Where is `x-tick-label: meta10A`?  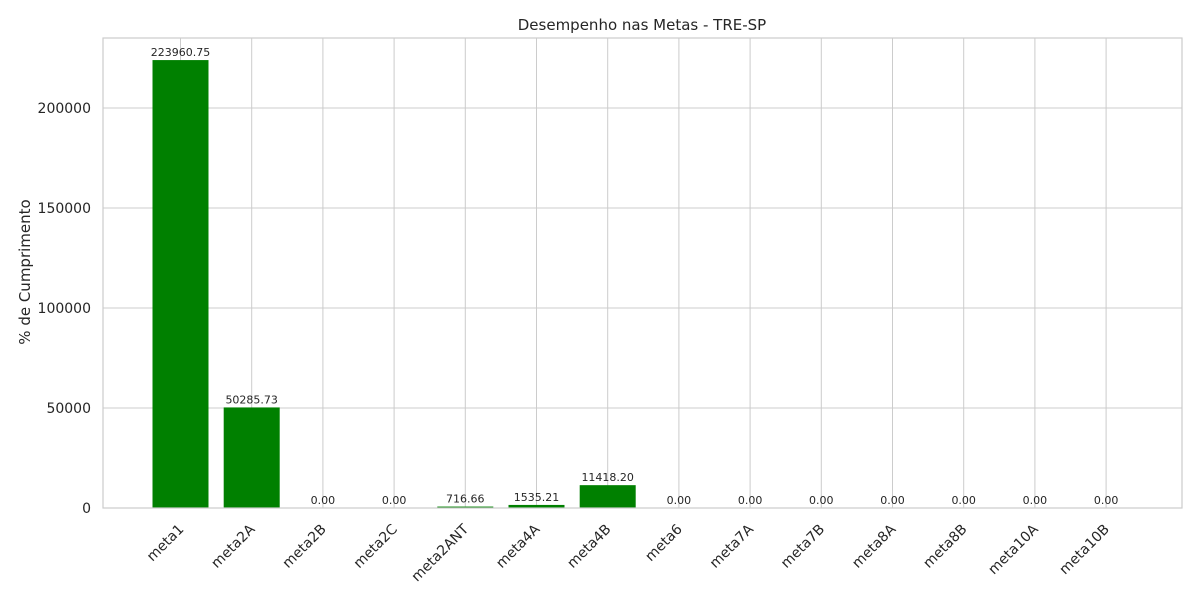
x-tick-label: meta10A is located at coordinates (1013, 549).